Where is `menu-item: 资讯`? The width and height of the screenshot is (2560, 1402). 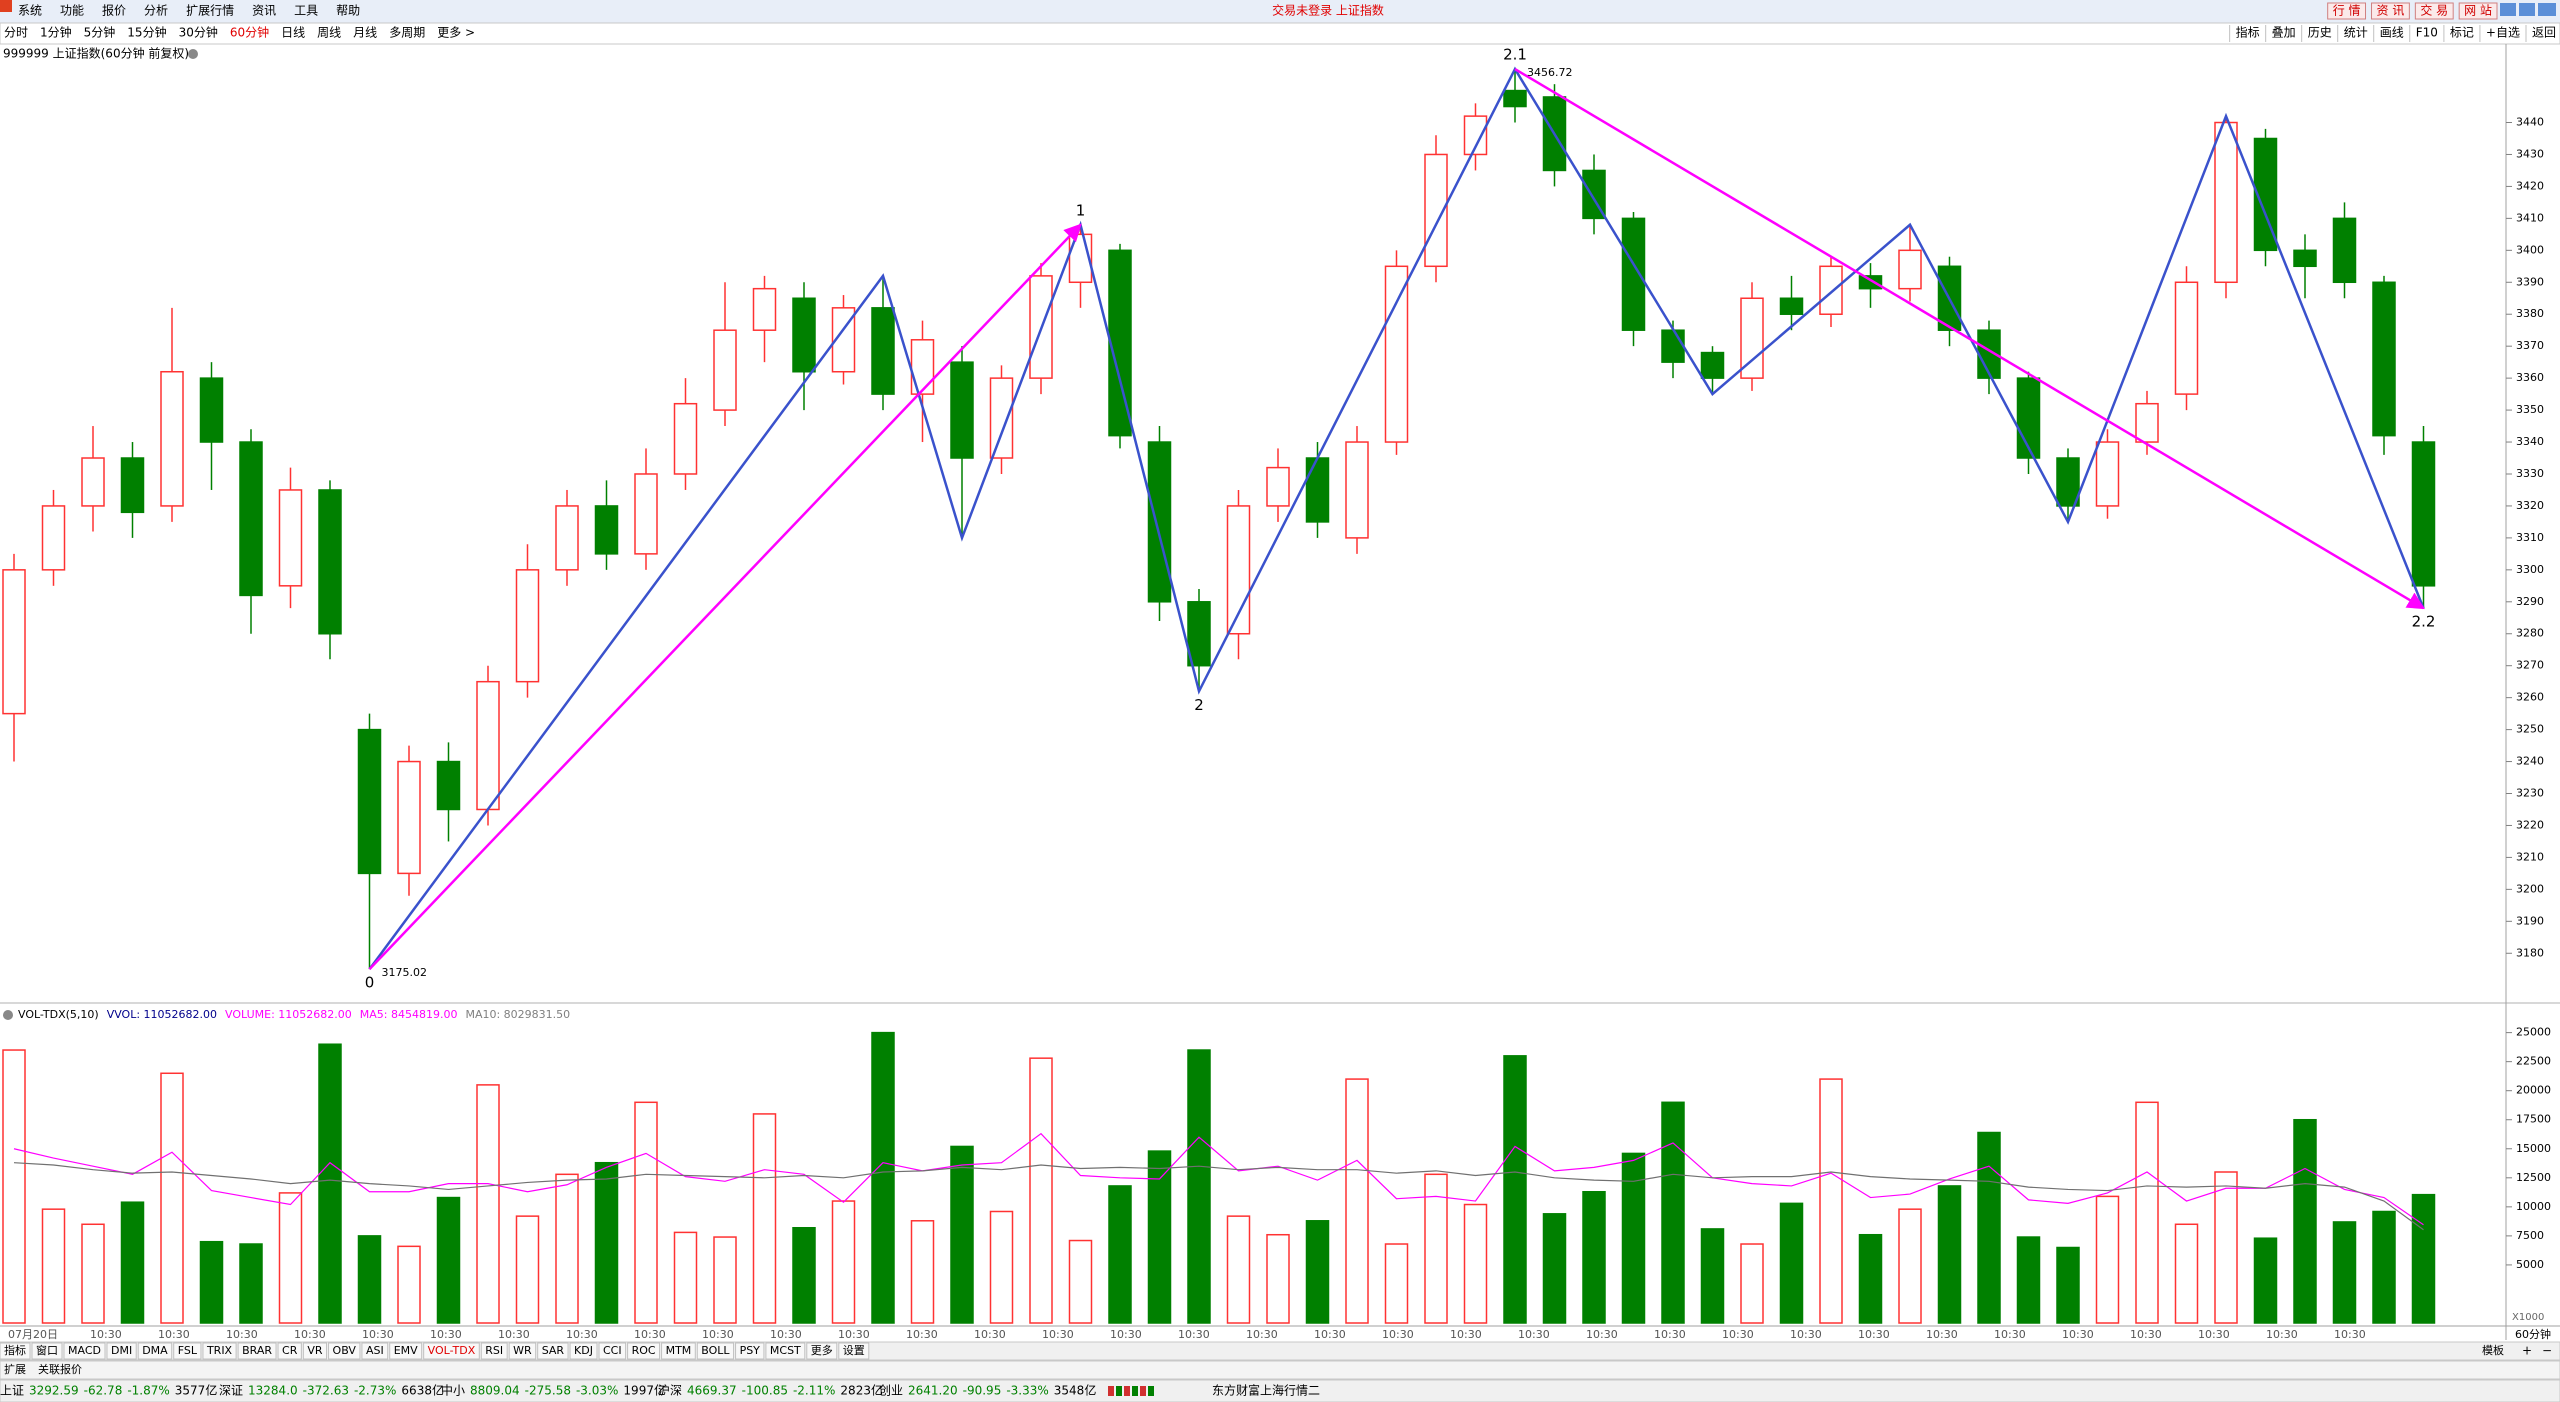
menu-item: 资讯 is located at coordinates (264, 11).